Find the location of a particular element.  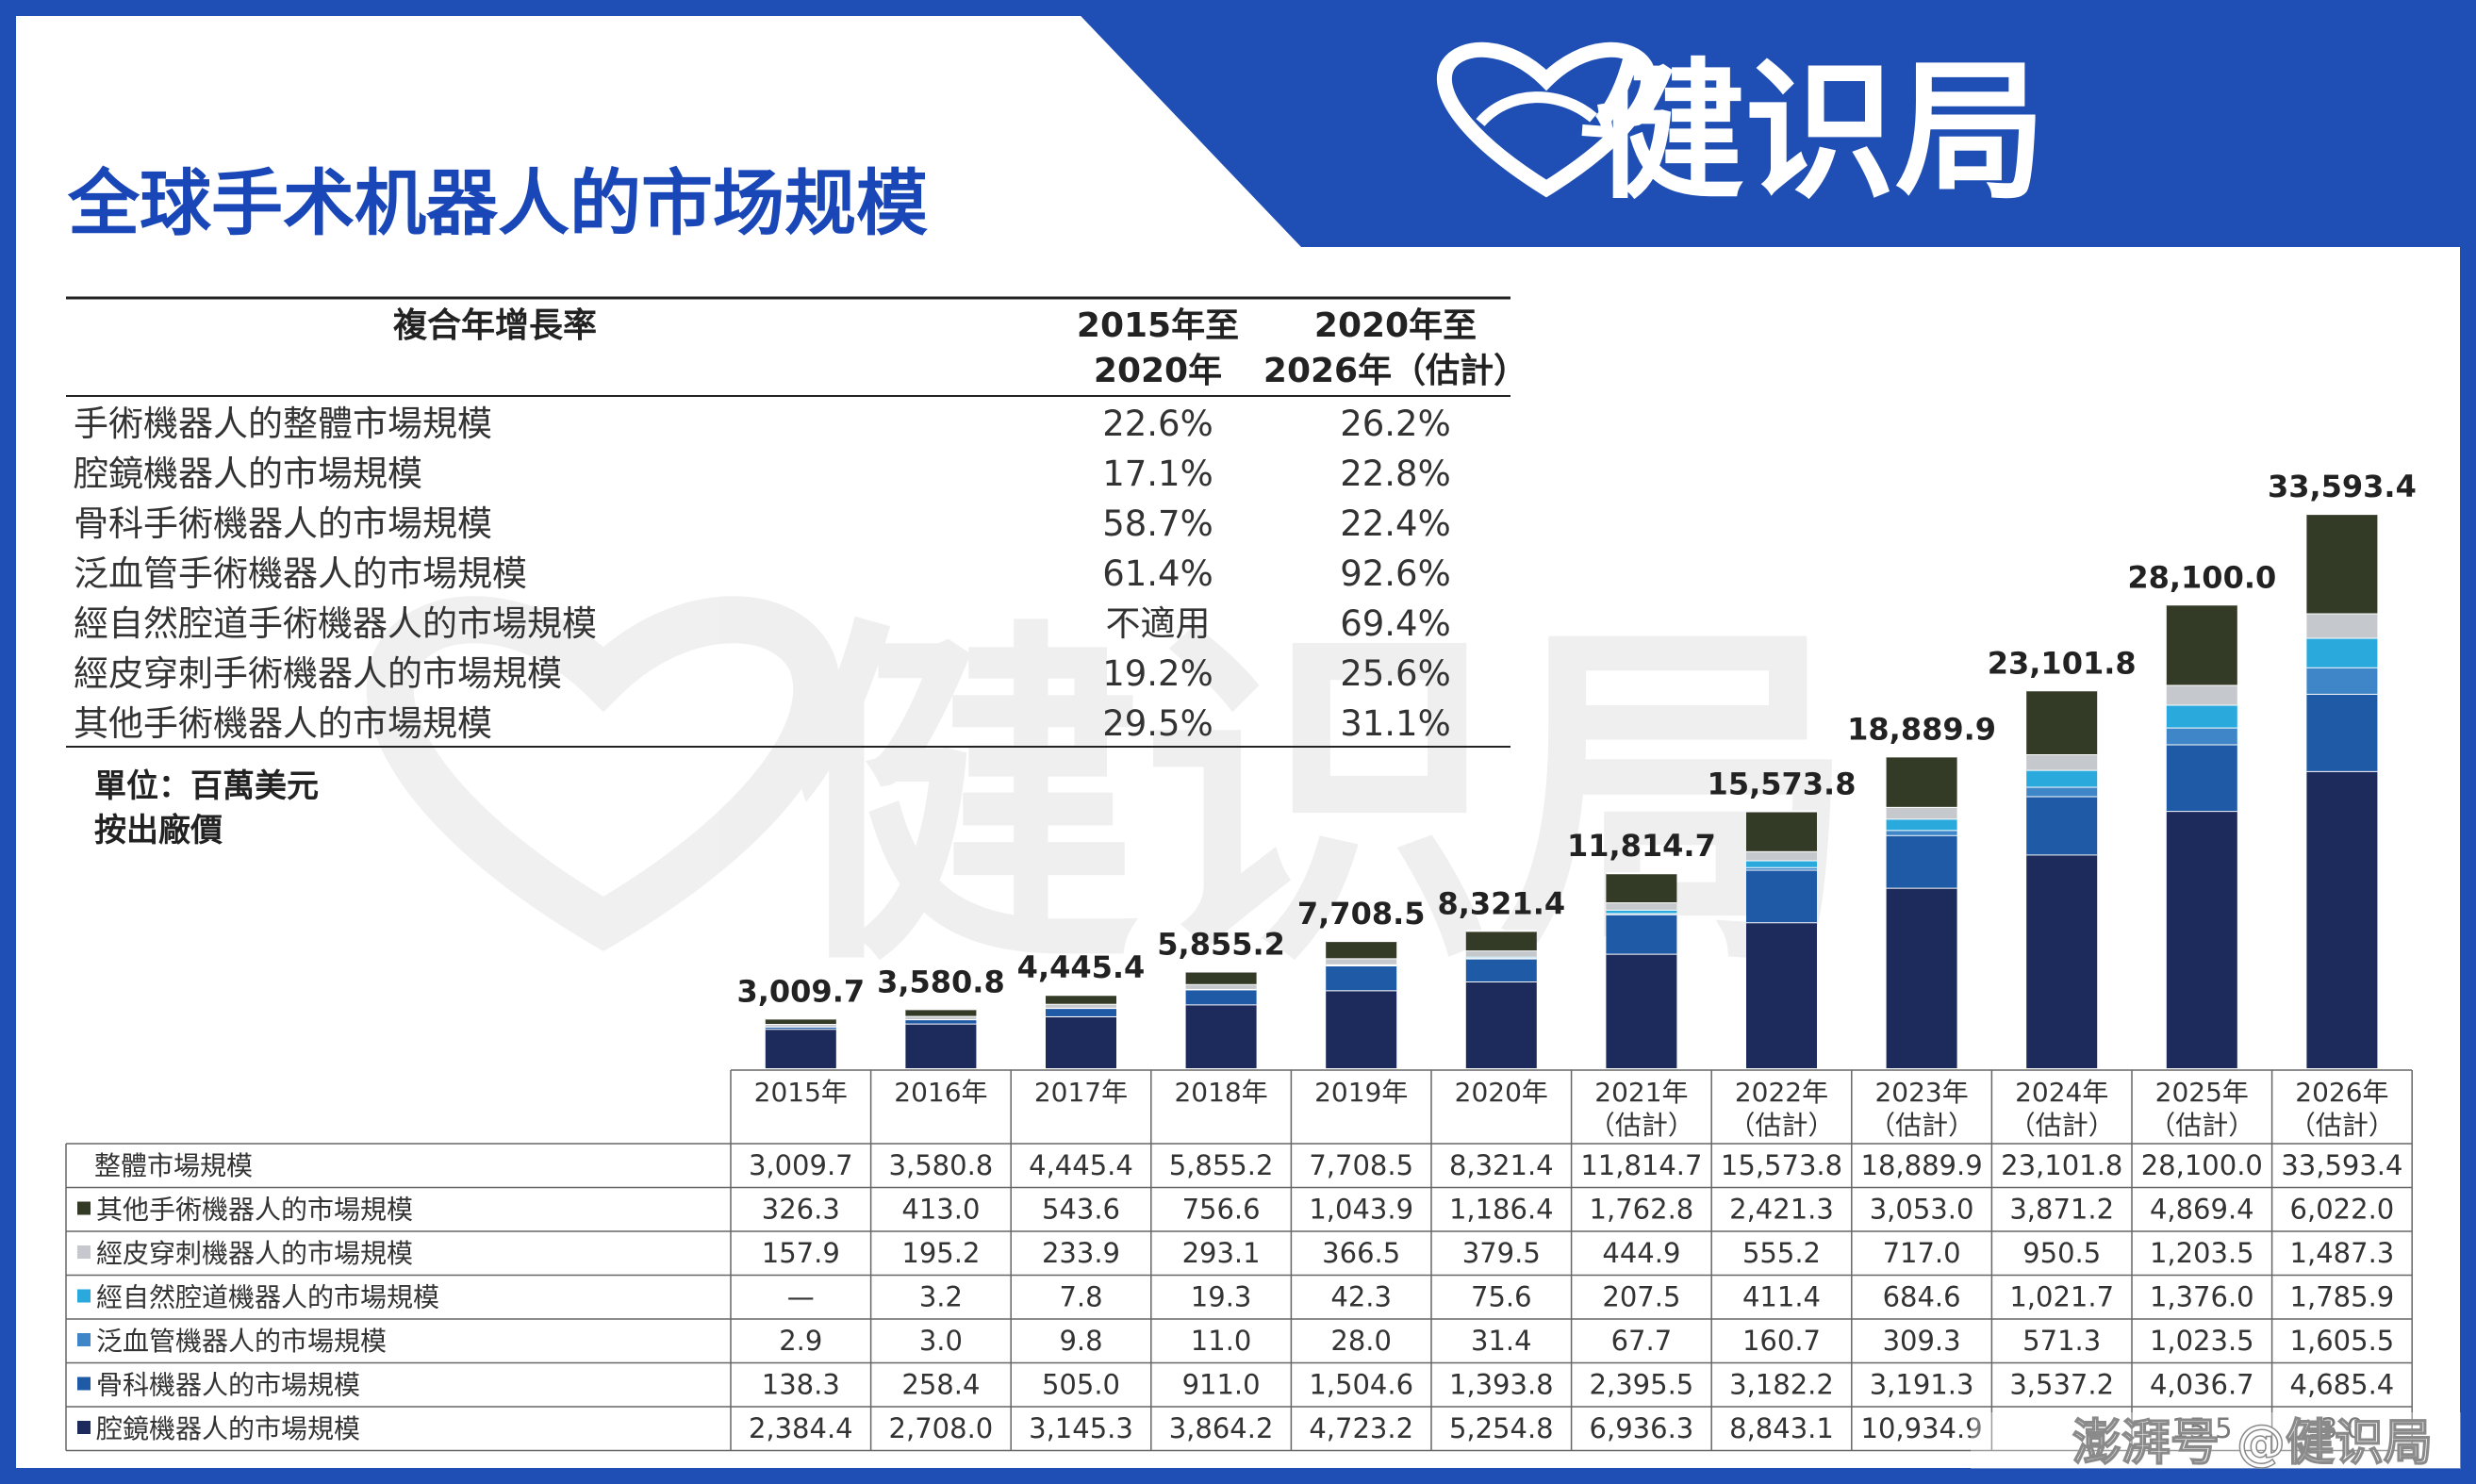

table-cell-value: 4,723.2 is located at coordinates (1361, 1428).